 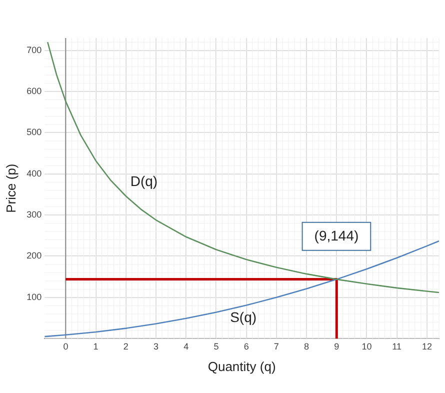 What do you see at coordinates (216, 346) in the screenshot?
I see `x-tick-label: 5` at bounding box center [216, 346].